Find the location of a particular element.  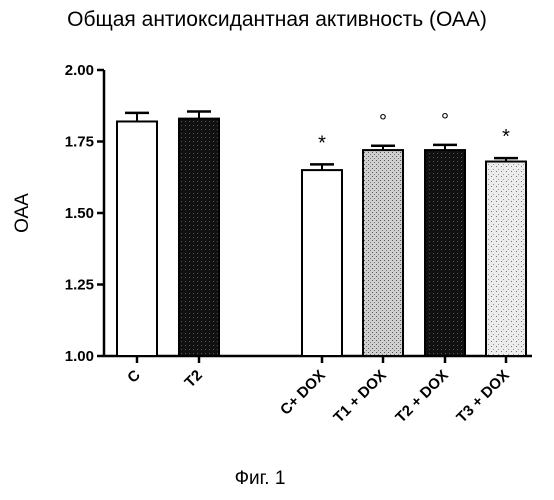

y-tick-label: 1.25 is located at coordinates (79, 285).